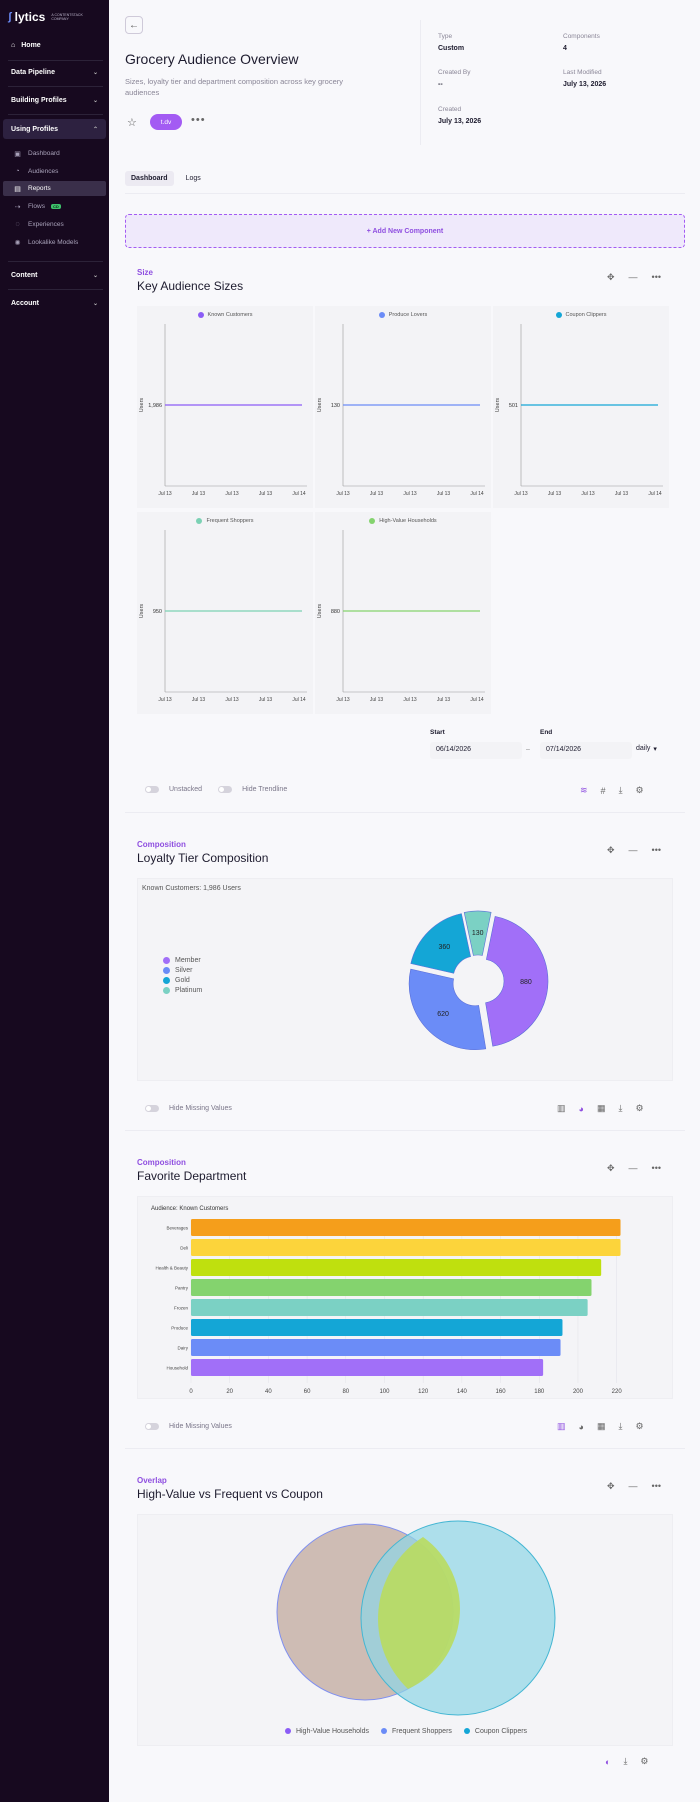 This screenshot has height=1802, width=700. I want to click on sidebar-item-audiences: ◔ Audiences, so click(54, 171).